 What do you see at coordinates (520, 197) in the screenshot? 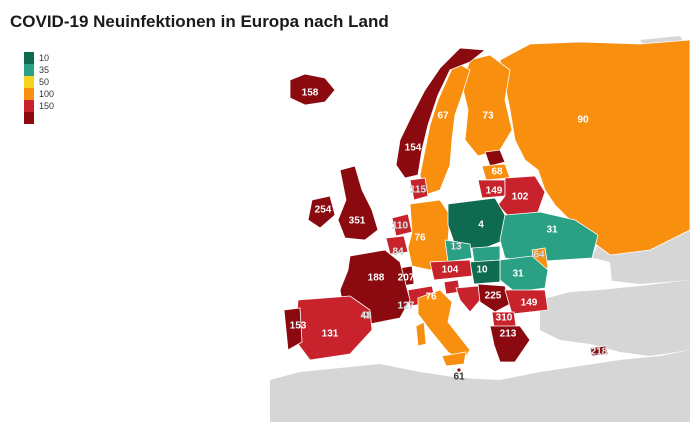
I see `label-belarus: 102` at bounding box center [520, 197].